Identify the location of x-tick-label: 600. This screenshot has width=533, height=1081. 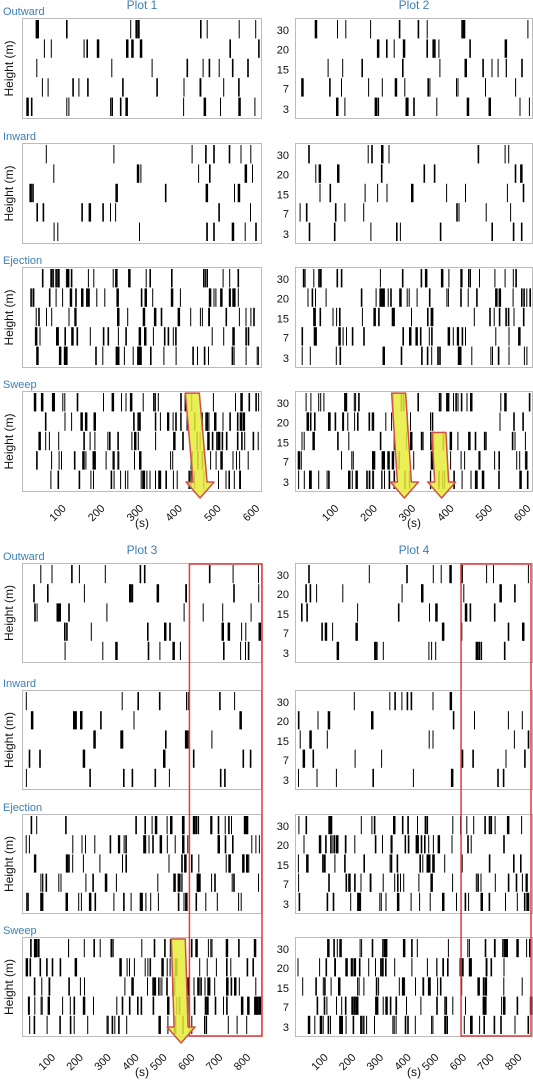
(251, 513).